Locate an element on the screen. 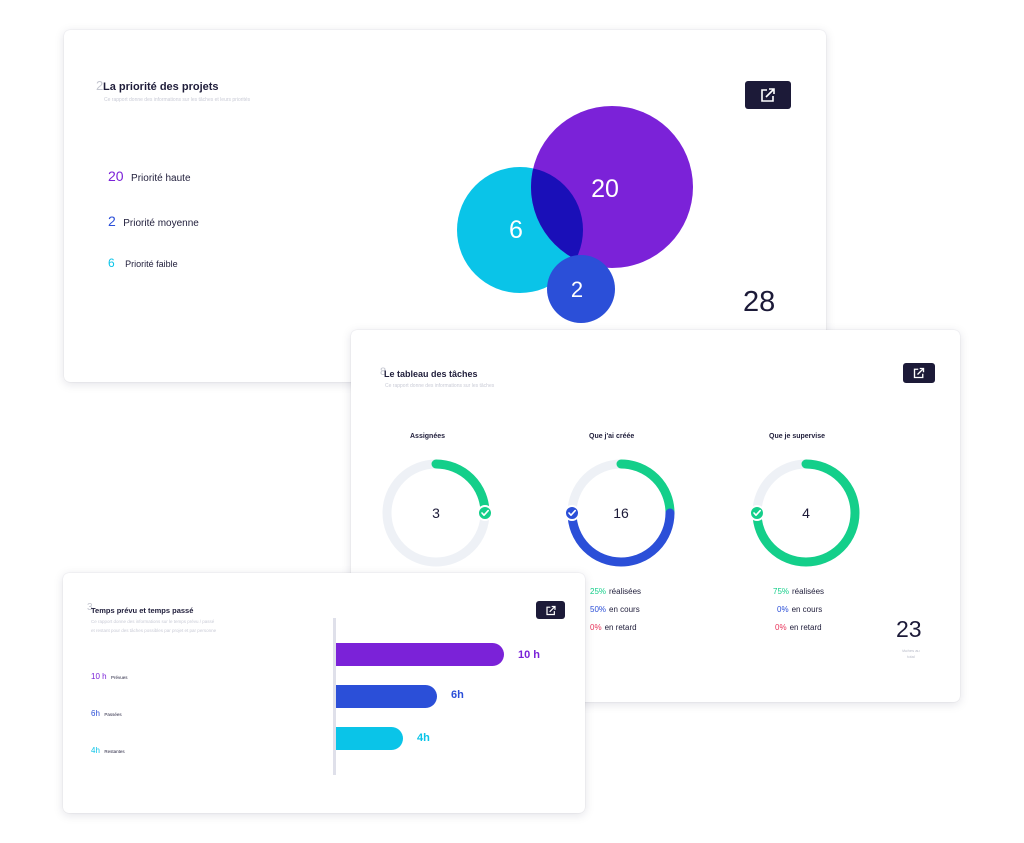 This screenshot has width=1024, height=843. donut-segment-in-progress is located at coordinates (621, 537).